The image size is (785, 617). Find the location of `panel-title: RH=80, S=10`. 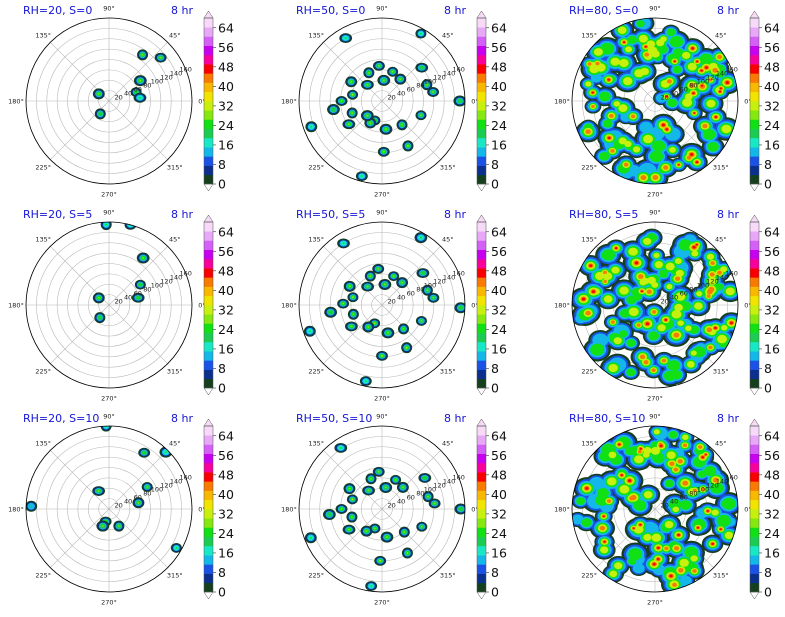

panel-title: RH=80, S=10 is located at coordinates (607, 418).